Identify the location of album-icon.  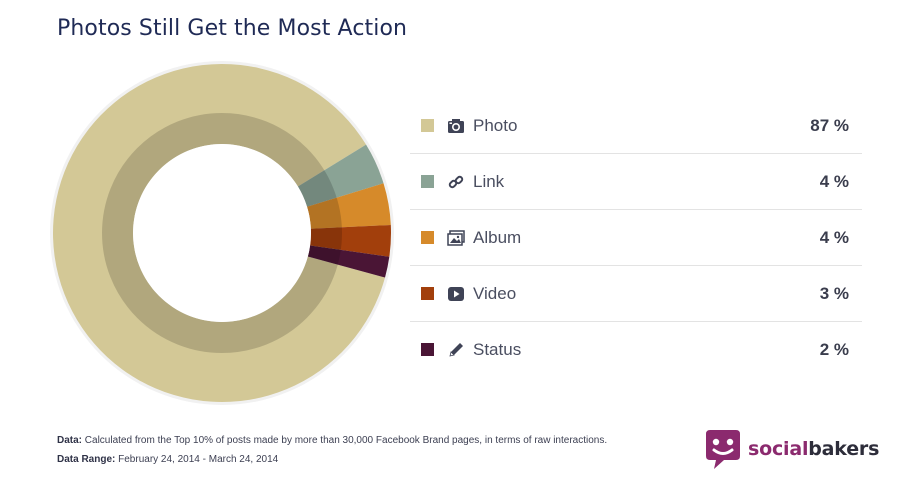
(456, 238).